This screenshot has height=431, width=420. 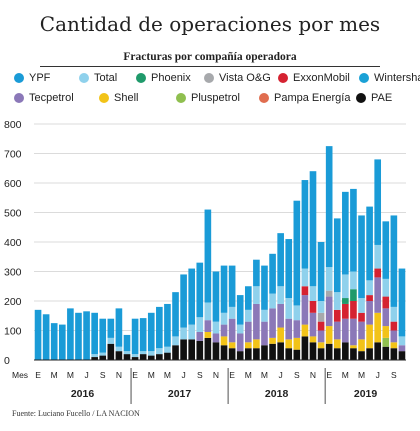 I want to click on chart-subtitle: Fracturas por compañía operadora, so click(x=210, y=57).